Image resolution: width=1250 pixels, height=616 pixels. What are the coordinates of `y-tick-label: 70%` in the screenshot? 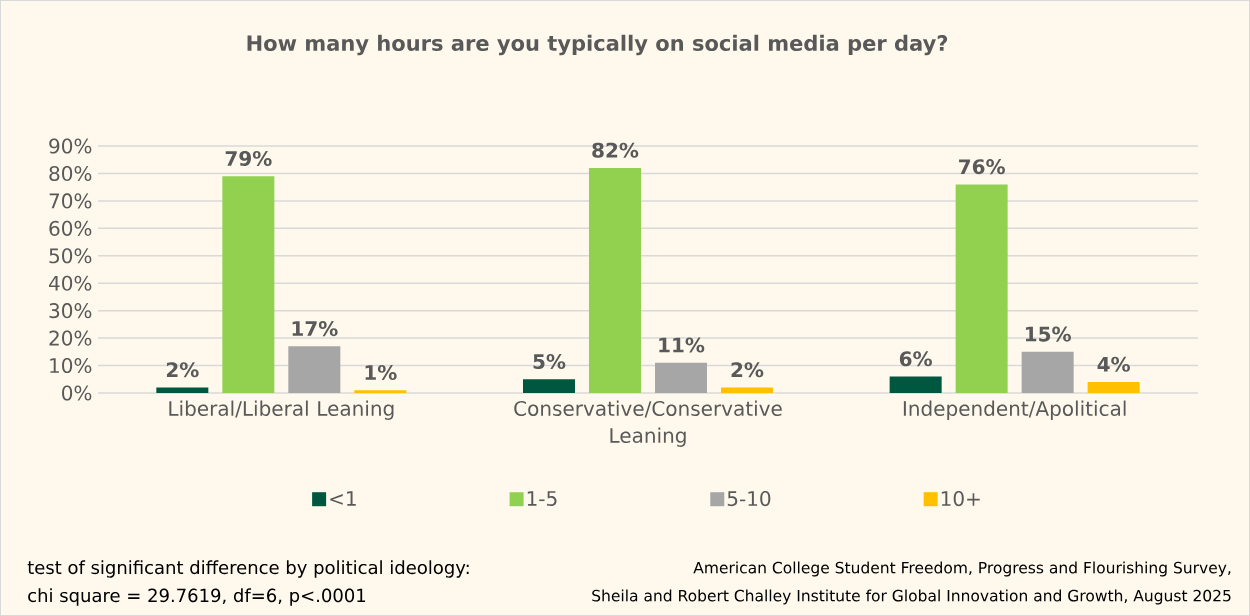 It's located at (70, 201).